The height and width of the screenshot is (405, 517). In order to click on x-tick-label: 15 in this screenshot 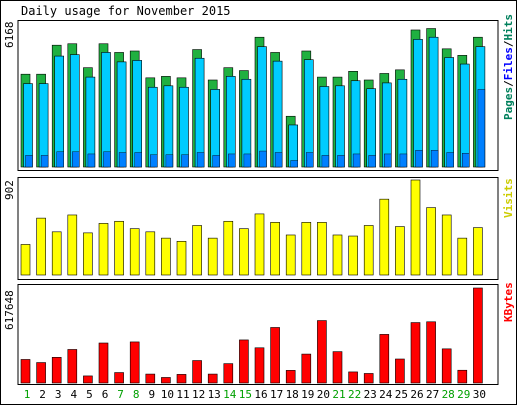, I will do `click(245, 394)`.